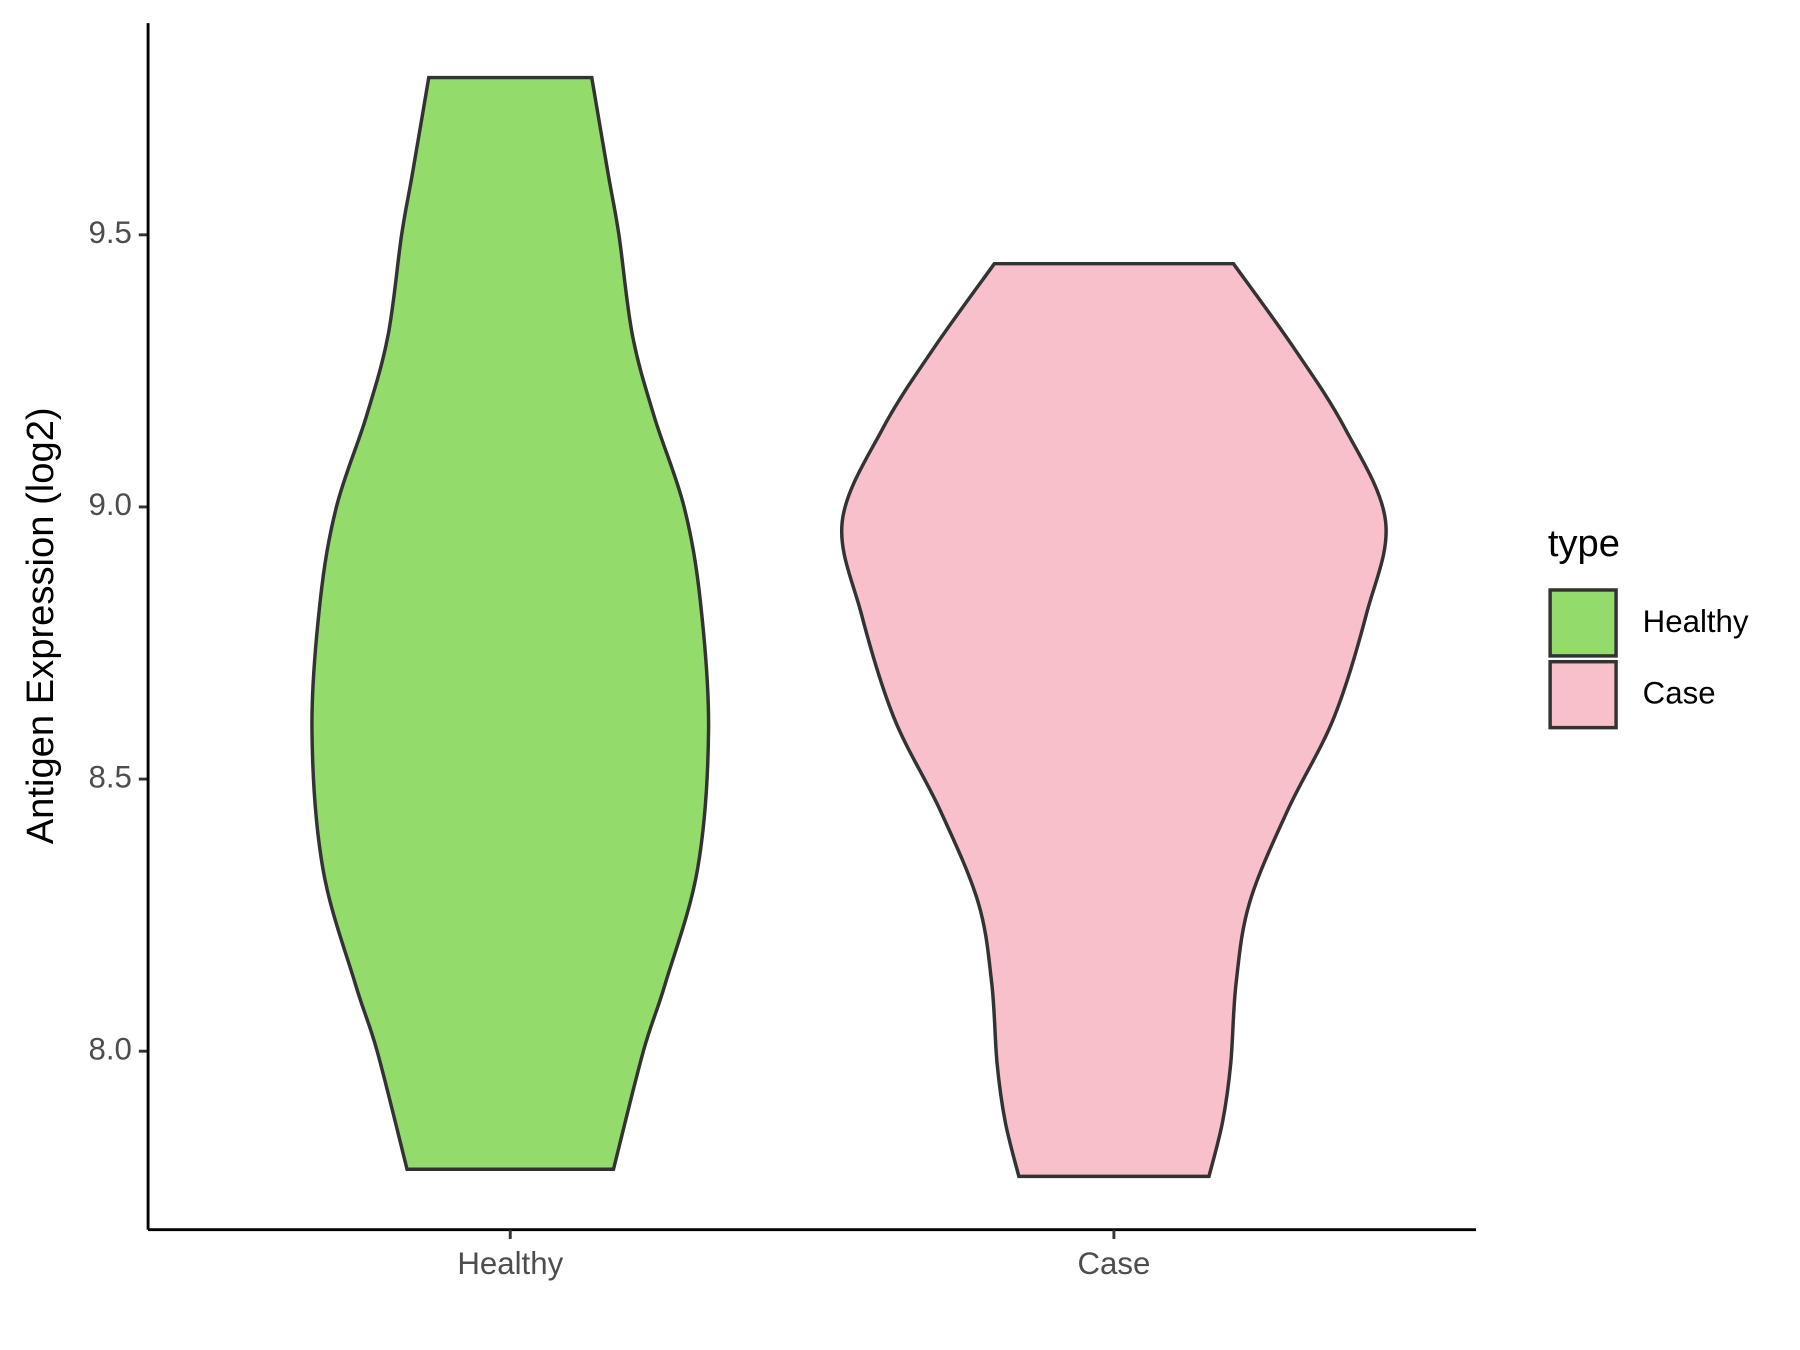 This screenshot has width=1800, height=1350. I want to click on legend-label: Case, so click(1679, 692).